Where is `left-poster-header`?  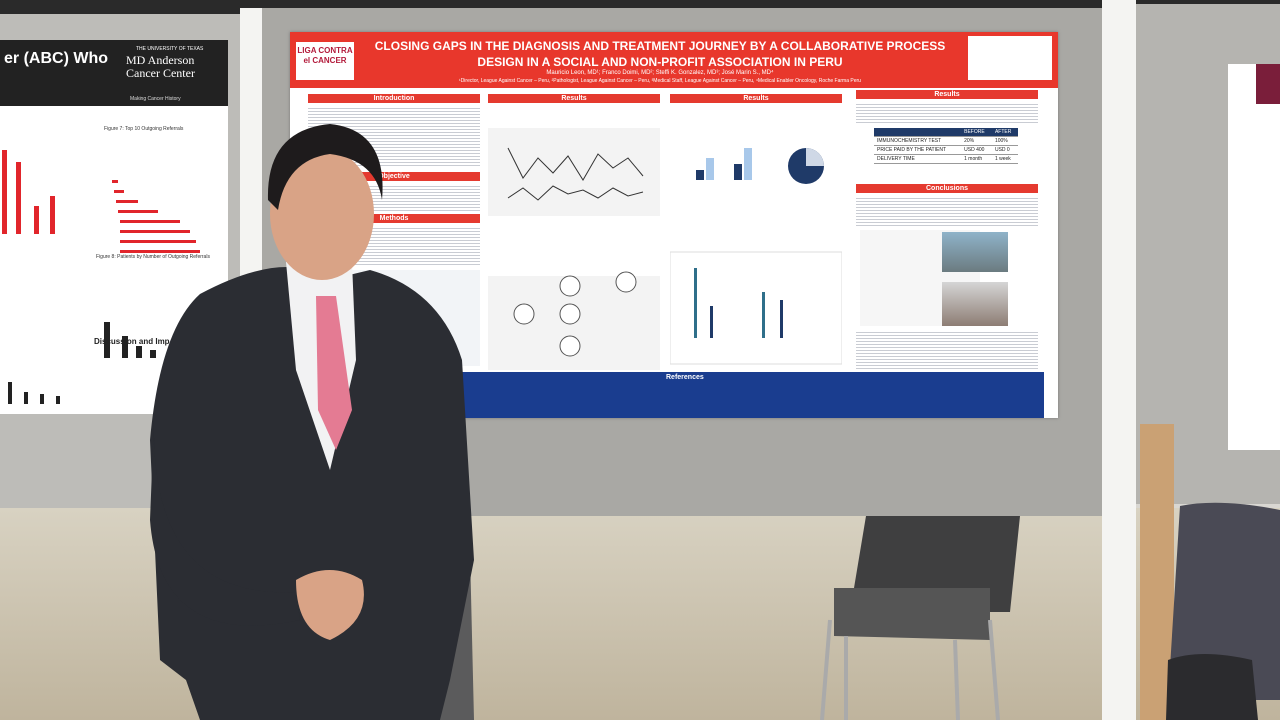 left-poster-header is located at coordinates (114, 73).